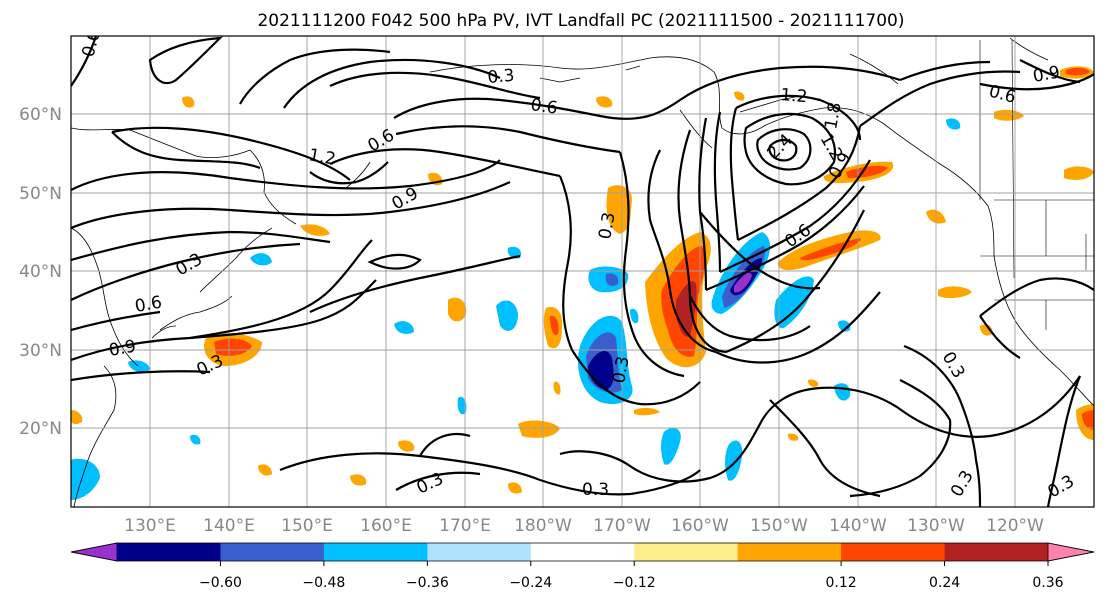  Describe the element at coordinates (40, 351) in the screenshot. I see `lat-label: 30°N` at that location.